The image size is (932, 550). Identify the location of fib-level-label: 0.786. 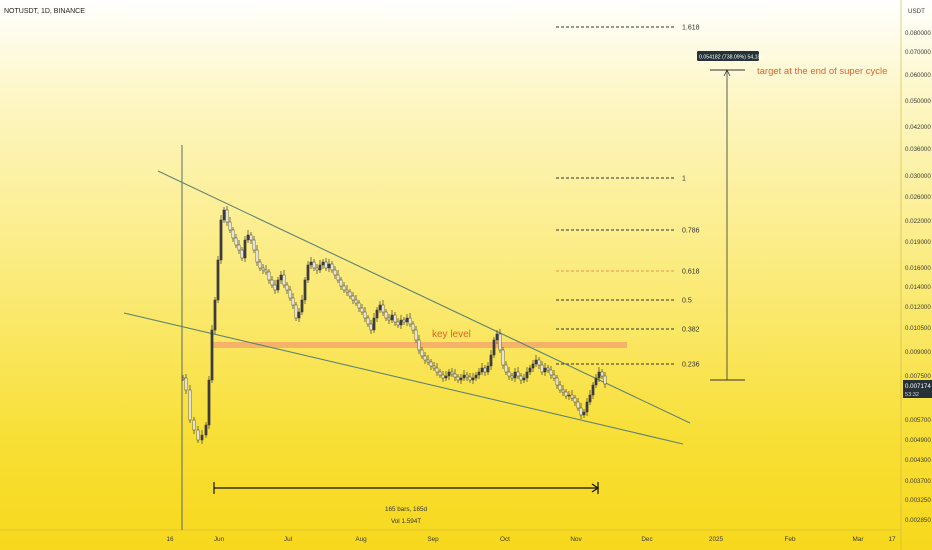
(691, 231).